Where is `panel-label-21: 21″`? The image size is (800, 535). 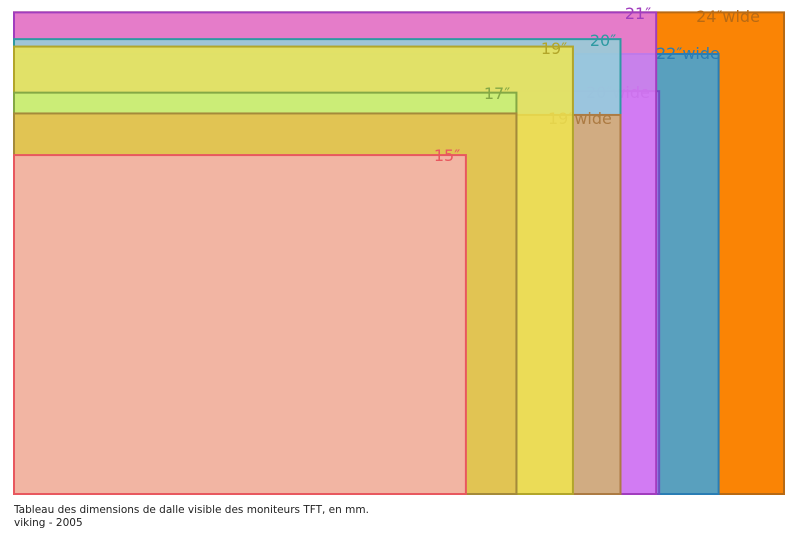 panel-label-21: 21″ is located at coordinates (638, 13).